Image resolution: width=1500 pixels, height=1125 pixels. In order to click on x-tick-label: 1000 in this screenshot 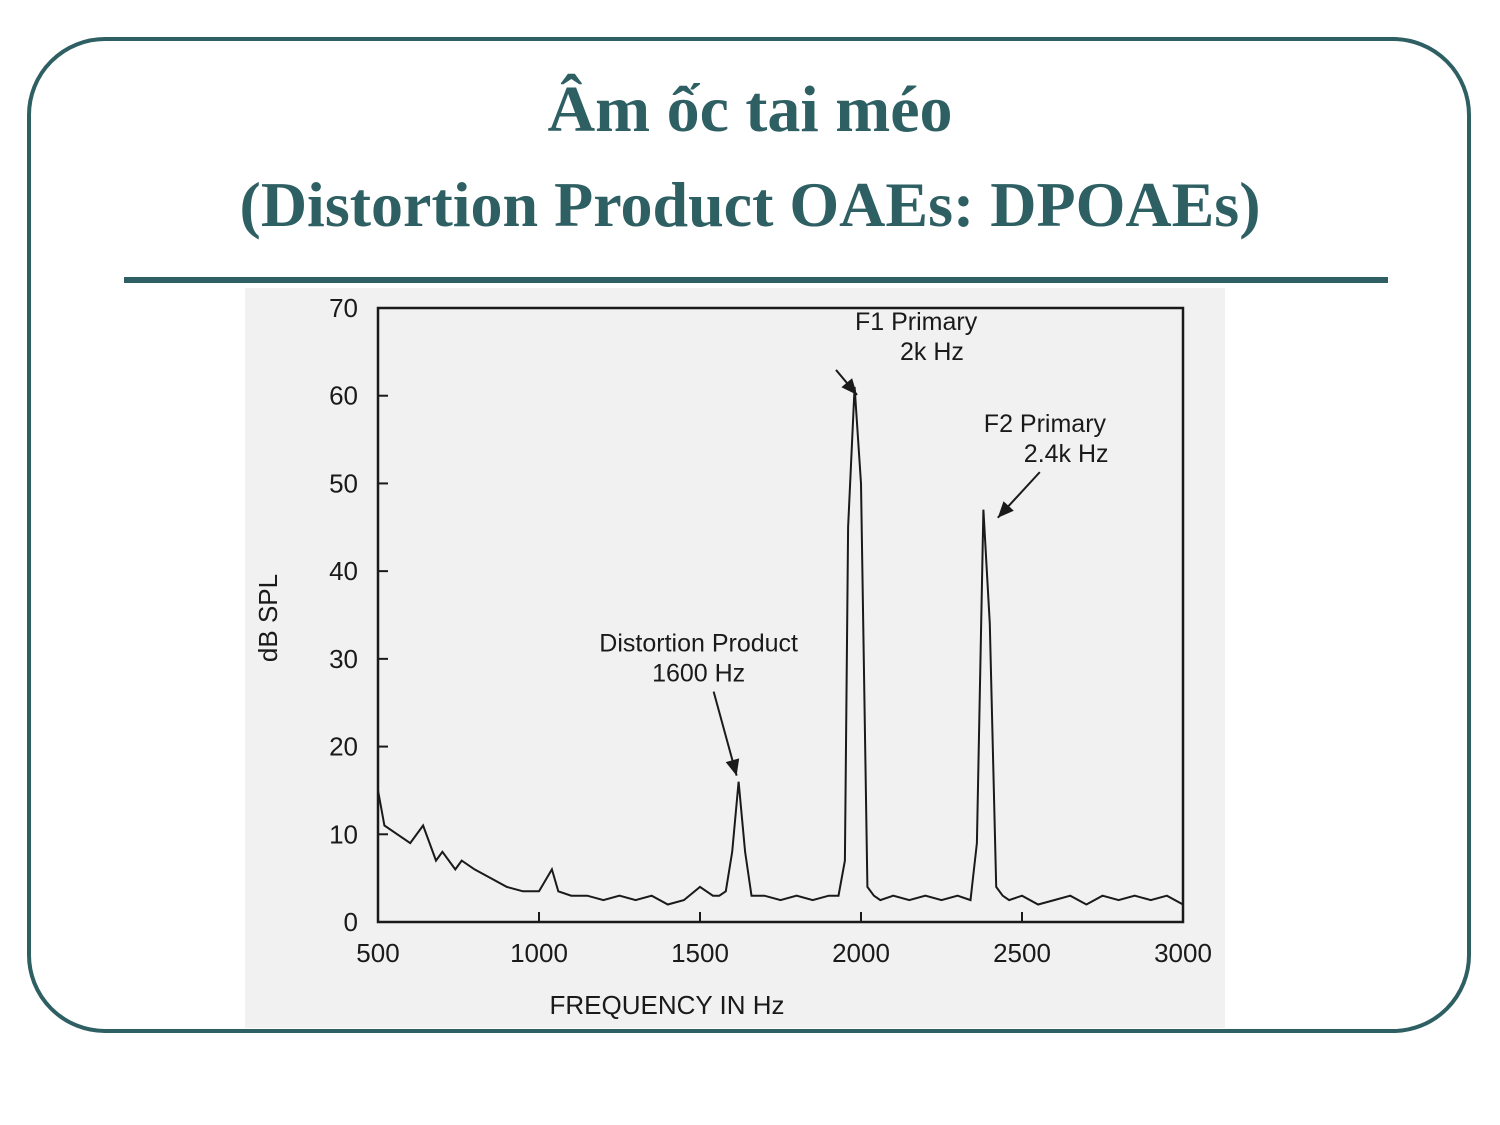, I will do `click(539, 953)`.